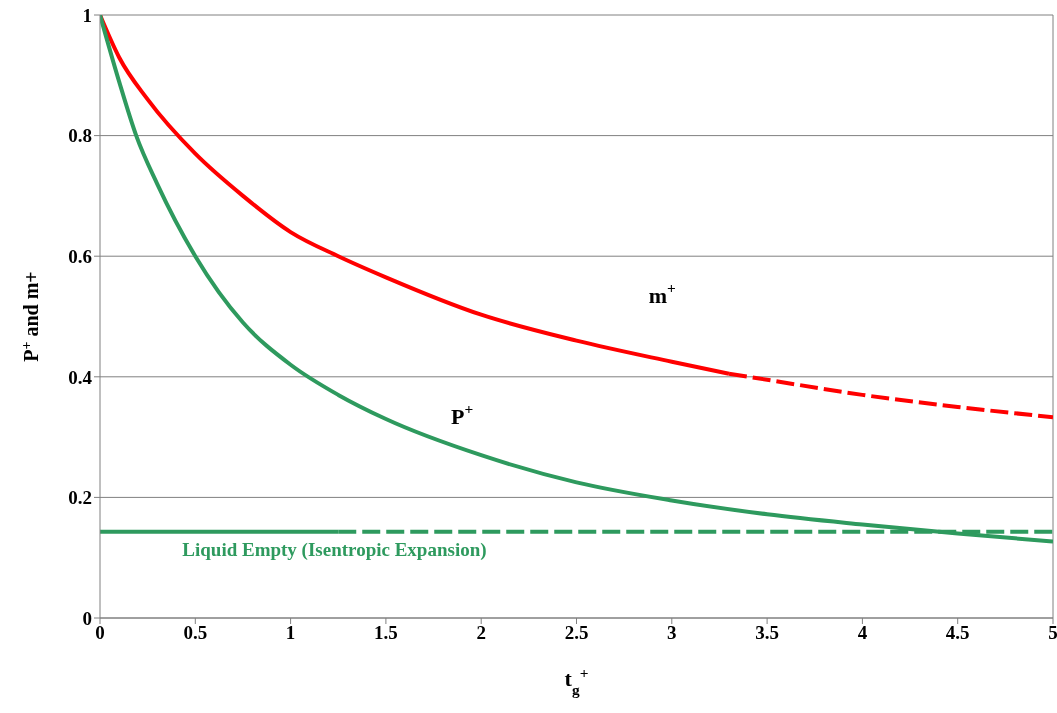 The image size is (1057, 713). What do you see at coordinates (672, 633) in the screenshot?
I see `x-tick-label: 3` at bounding box center [672, 633].